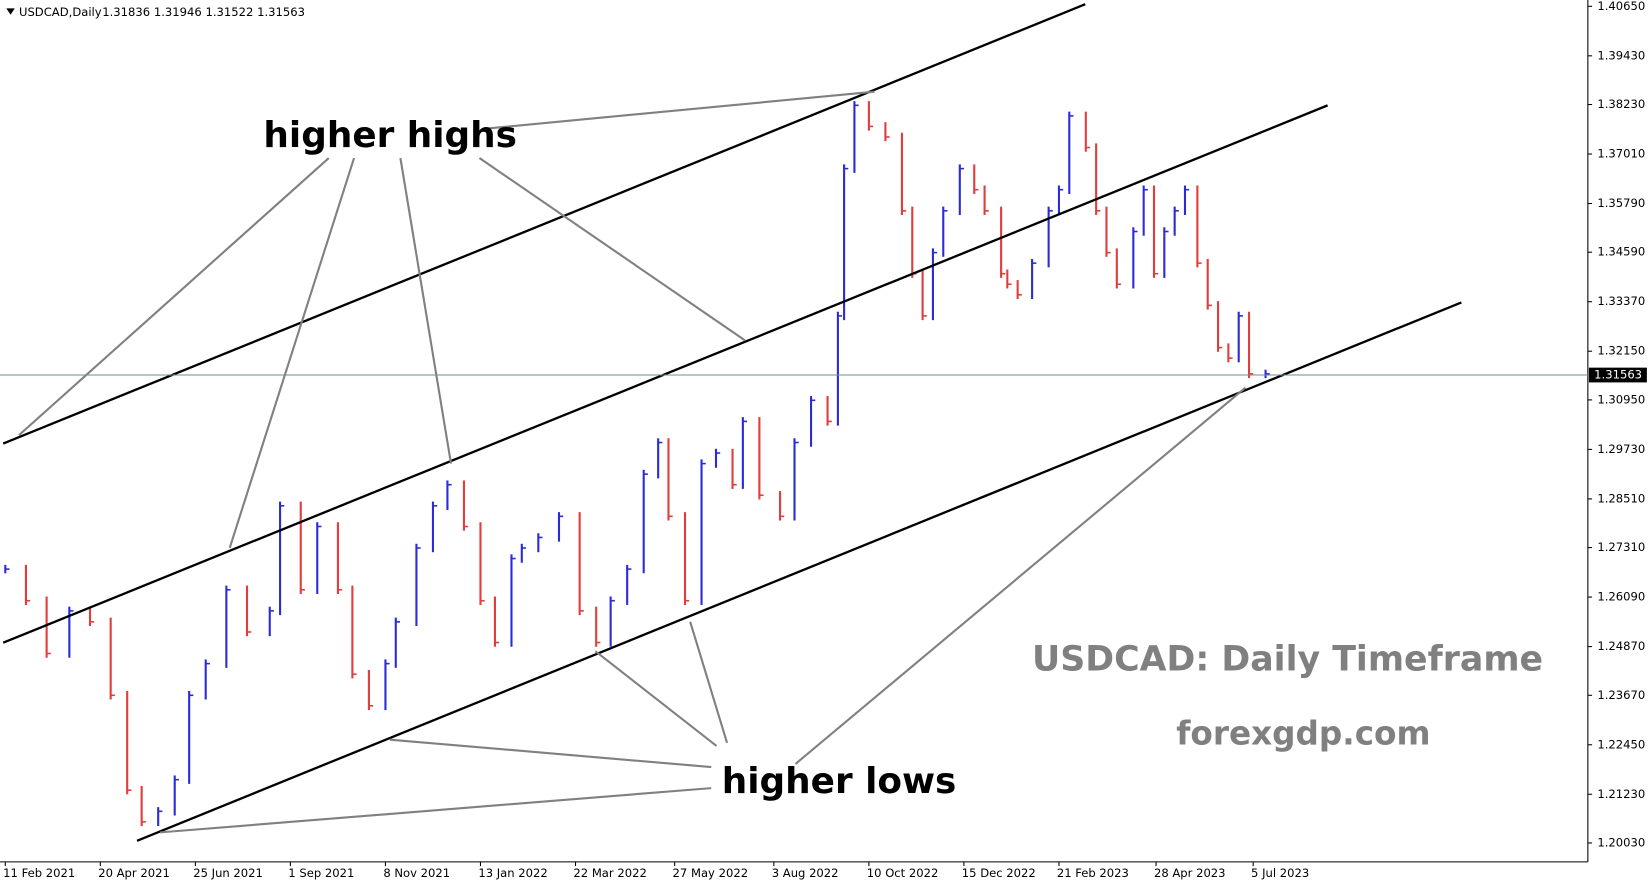  What do you see at coordinates (1280, 873) in the screenshot?
I see `x-tick-label: 5 Jul 2023` at bounding box center [1280, 873].